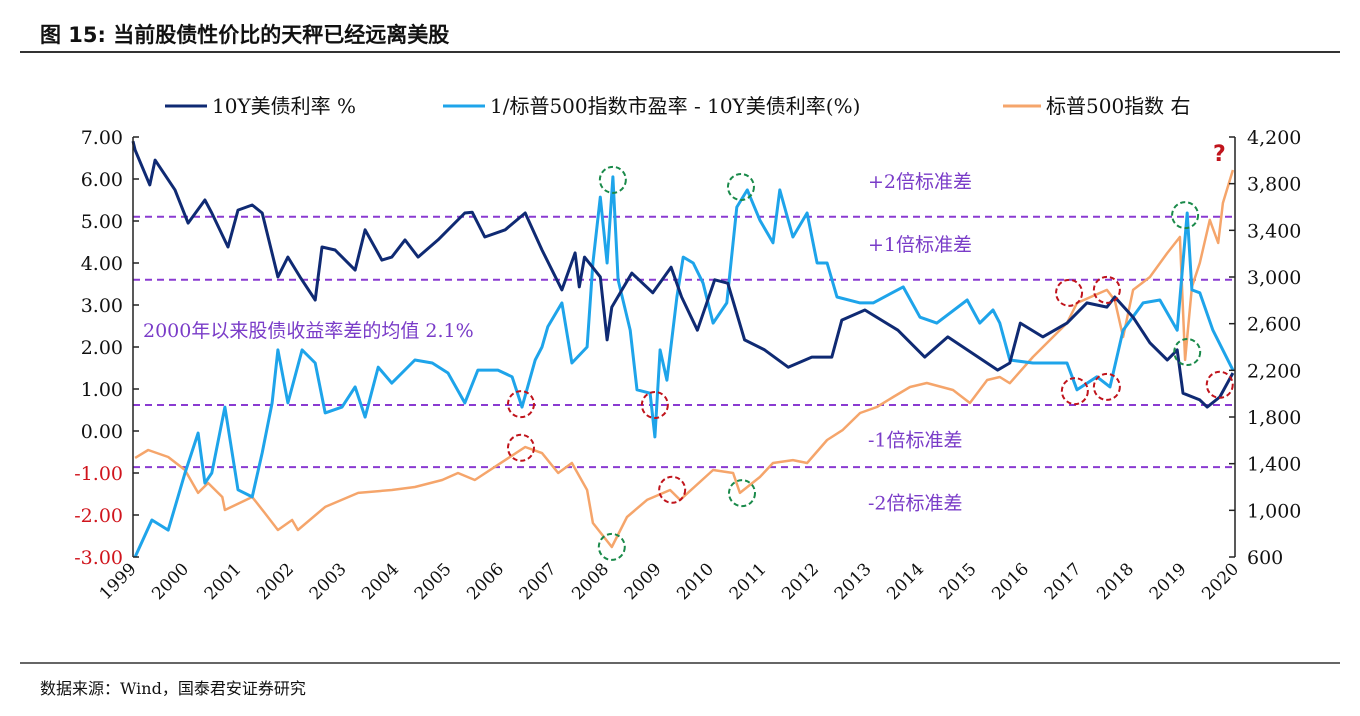 Image resolution: width=1360 pixels, height=716 pixels. Describe the element at coordinates (244, 35) in the screenshot. I see `figure-title: 图 15: 当前股债性价比的天秤已经远离美股` at that location.